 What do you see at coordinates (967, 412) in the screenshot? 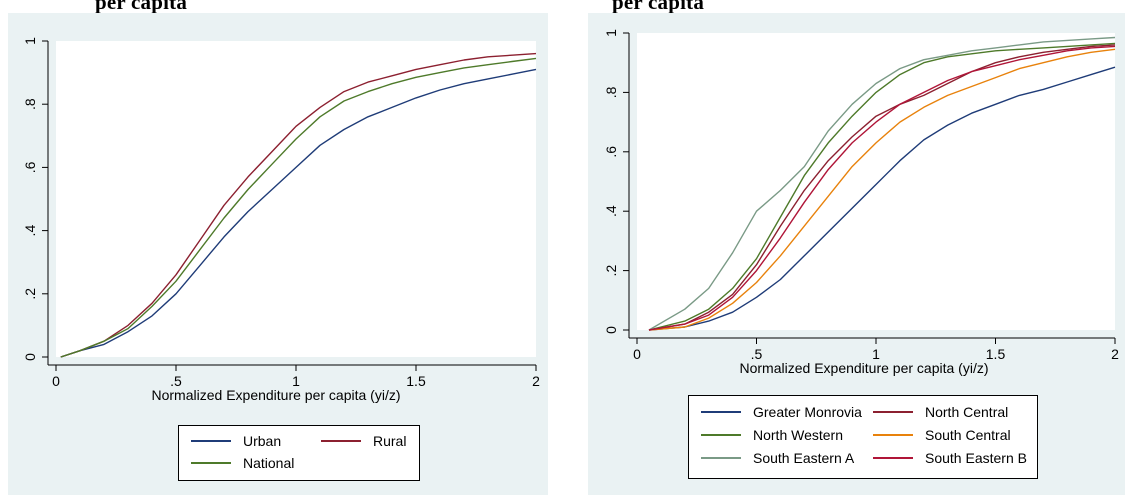
I see `legend-label: North Central` at bounding box center [967, 412].